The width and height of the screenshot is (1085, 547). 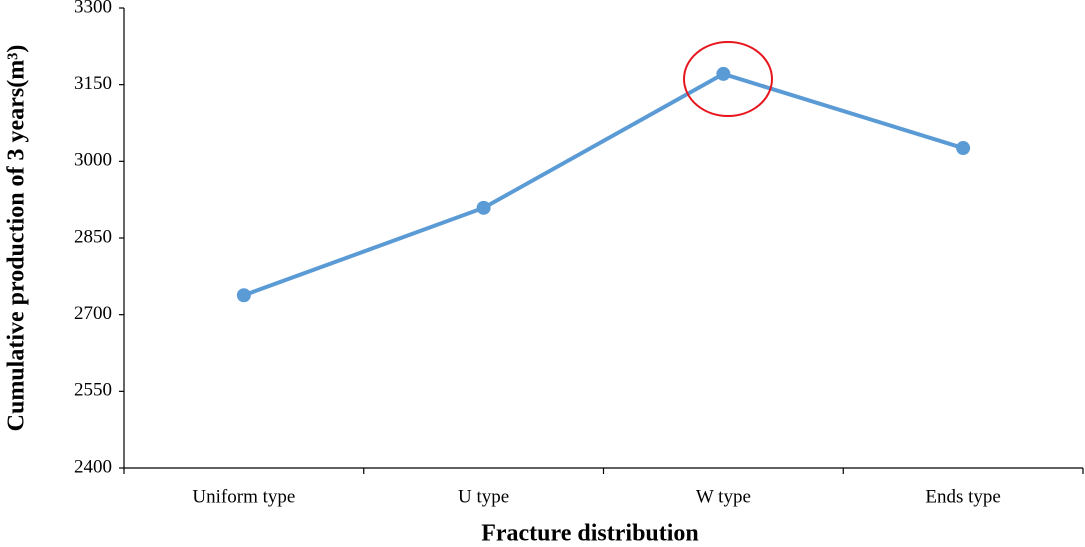 What do you see at coordinates (93, 313) in the screenshot?
I see `y-tick-label: 2700` at bounding box center [93, 313].